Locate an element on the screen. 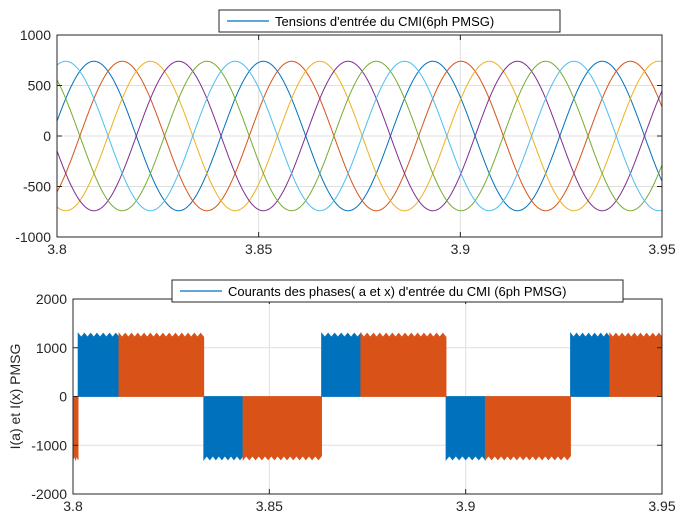 This screenshot has width=678, height=522. voltage-y-tick-label: 500 is located at coordinates (40, 86).